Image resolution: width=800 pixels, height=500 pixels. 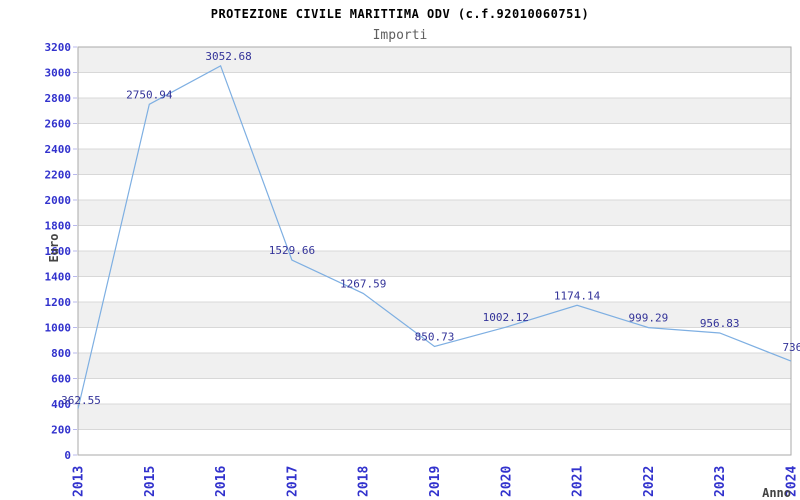 I want to click on y-tick-label: 2800, so click(x=58, y=98).